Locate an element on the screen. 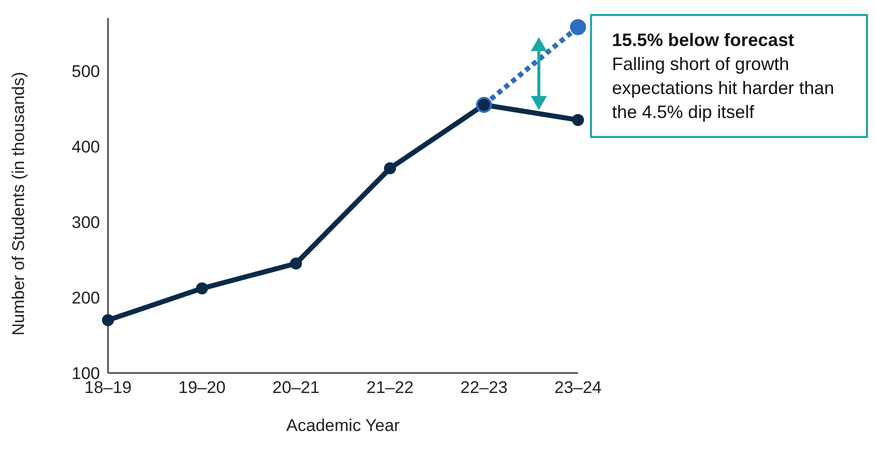 The width and height of the screenshot is (876, 455). x-tick-label: 19–20 is located at coordinates (202, 388).